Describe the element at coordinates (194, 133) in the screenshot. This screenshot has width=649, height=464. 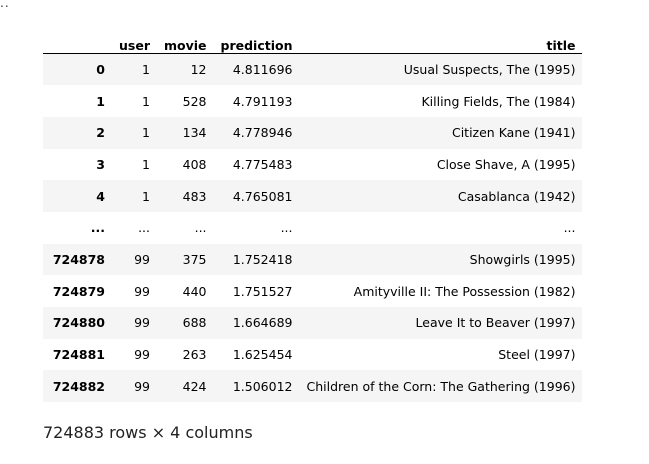
I see `cell-movie: 134` at that location.